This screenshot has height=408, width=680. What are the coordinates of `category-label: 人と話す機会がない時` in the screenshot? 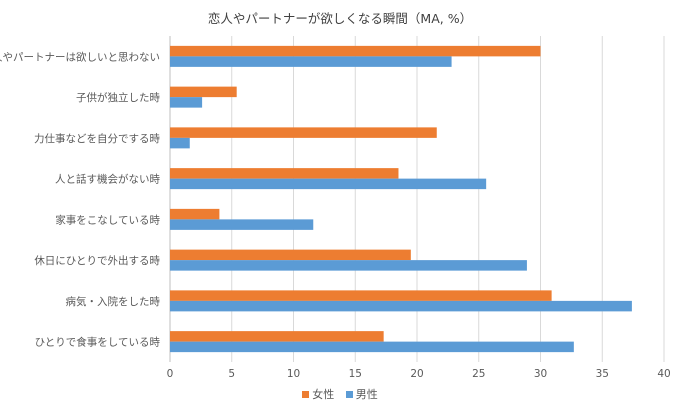 It's located at (107, 179).